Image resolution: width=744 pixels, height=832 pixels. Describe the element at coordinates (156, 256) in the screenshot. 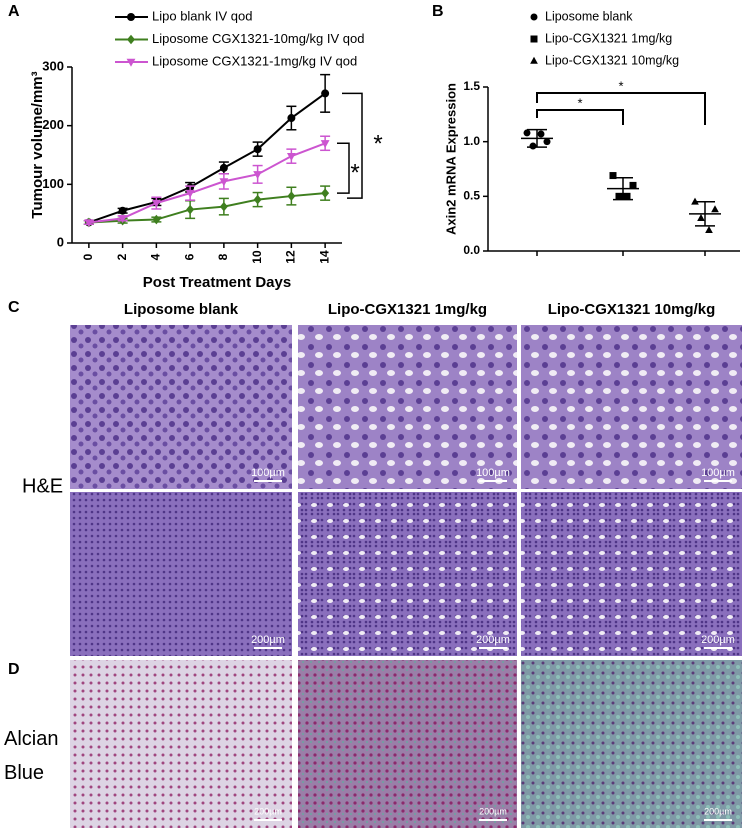

I see `x-tick-label: 4` at that location.